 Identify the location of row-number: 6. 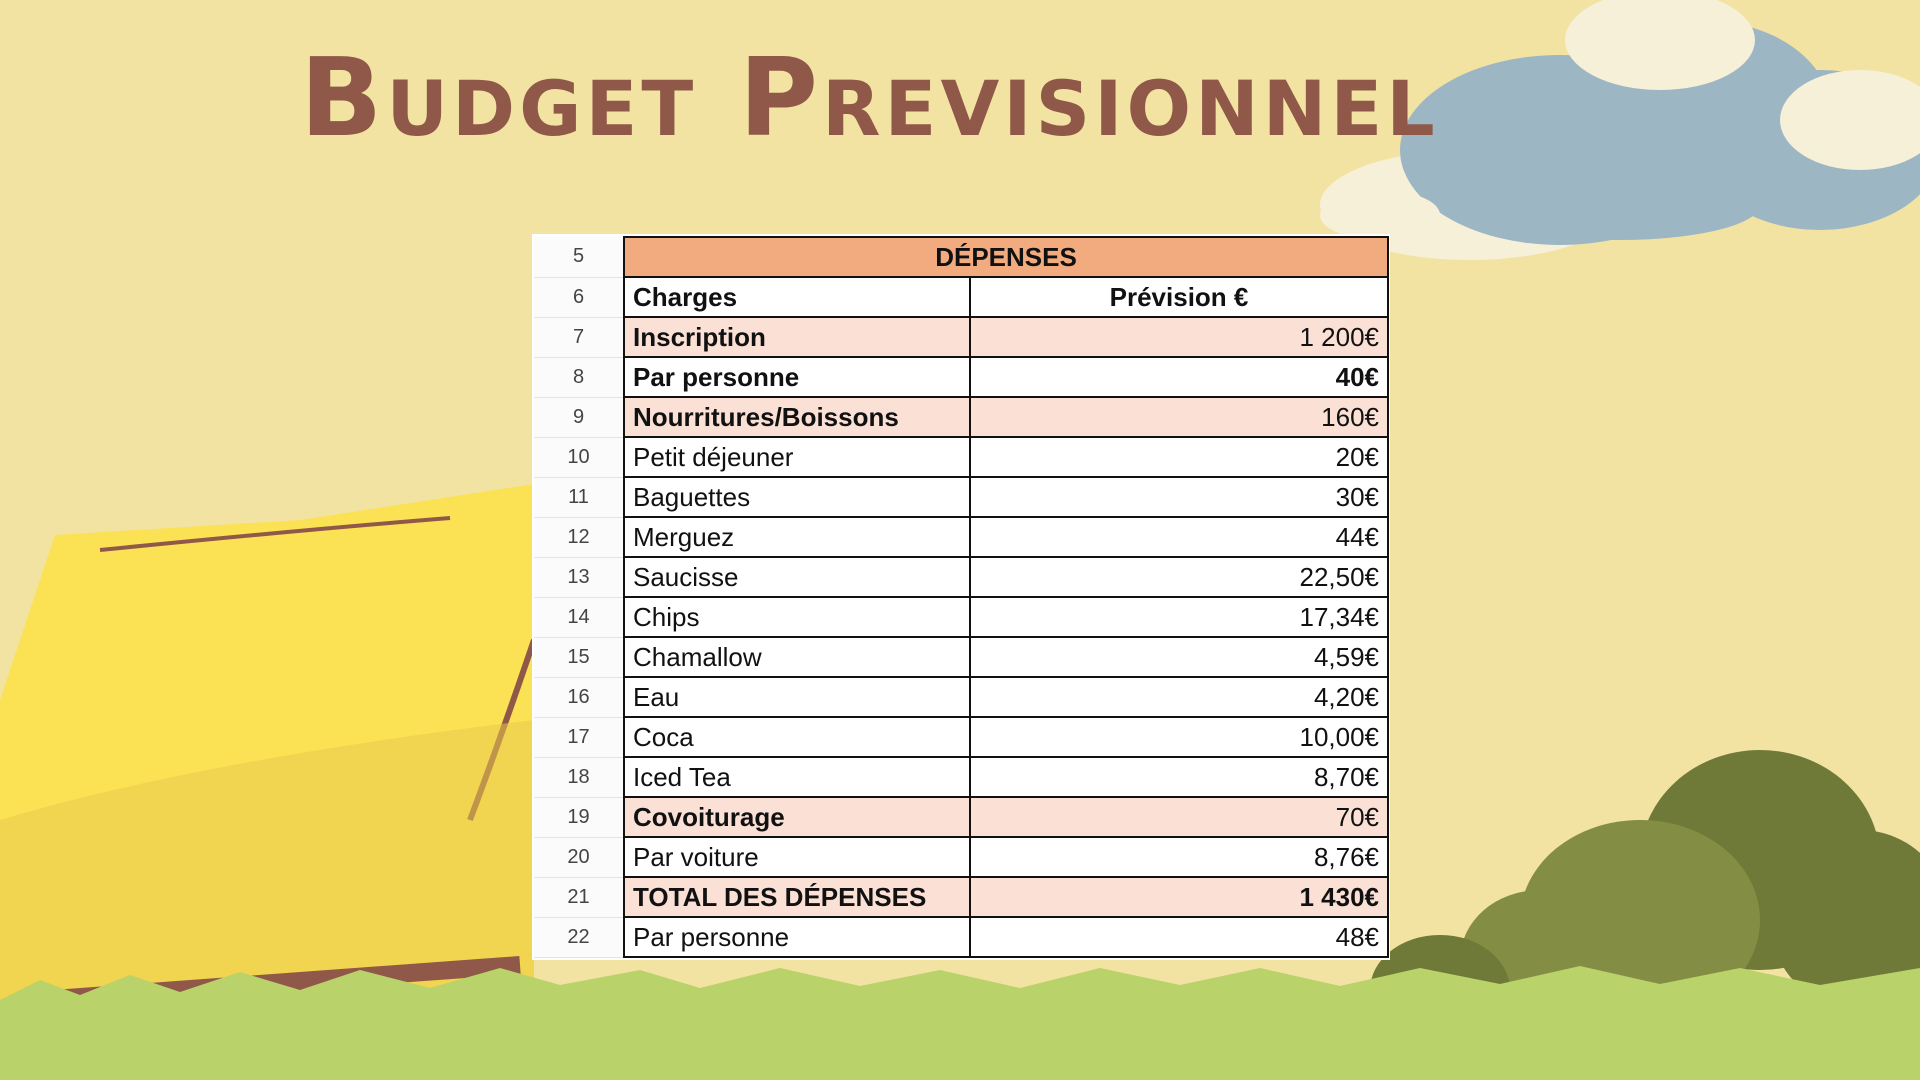
(579, 297).